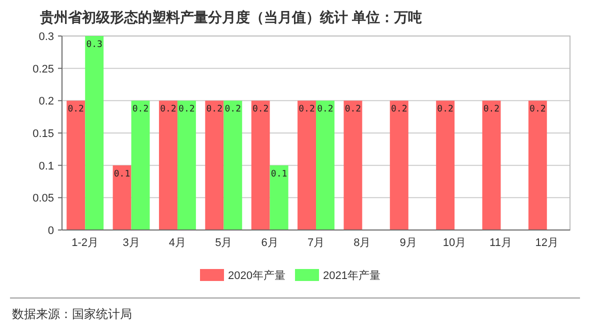  What do you see at coordinates (257, 275) in the screenshot?
I see `legend-label: 2020年产量` at bounding box center [257, 275].